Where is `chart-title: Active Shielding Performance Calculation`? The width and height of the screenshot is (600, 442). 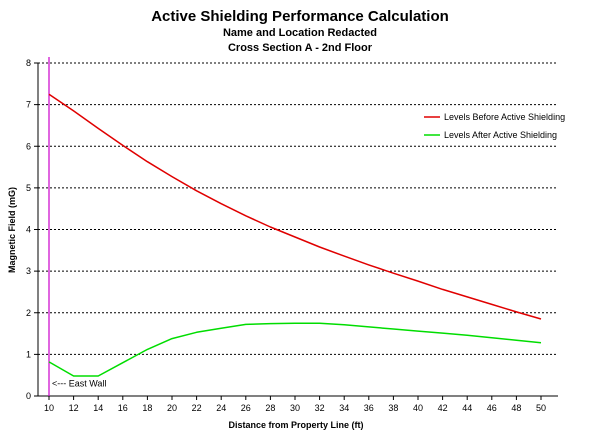 chart-title: Active Shielding Performance Calculation is located at coordinates (300, 16).